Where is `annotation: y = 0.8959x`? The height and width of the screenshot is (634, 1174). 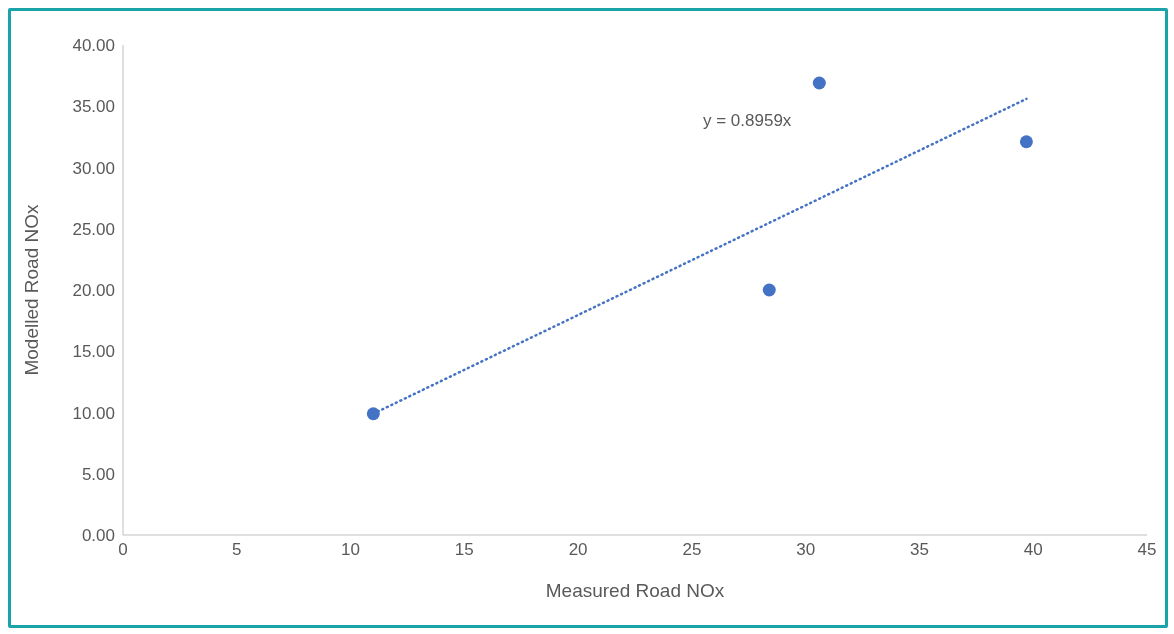
annotation: y = 0.8959x is located at coordinates (747, 121).